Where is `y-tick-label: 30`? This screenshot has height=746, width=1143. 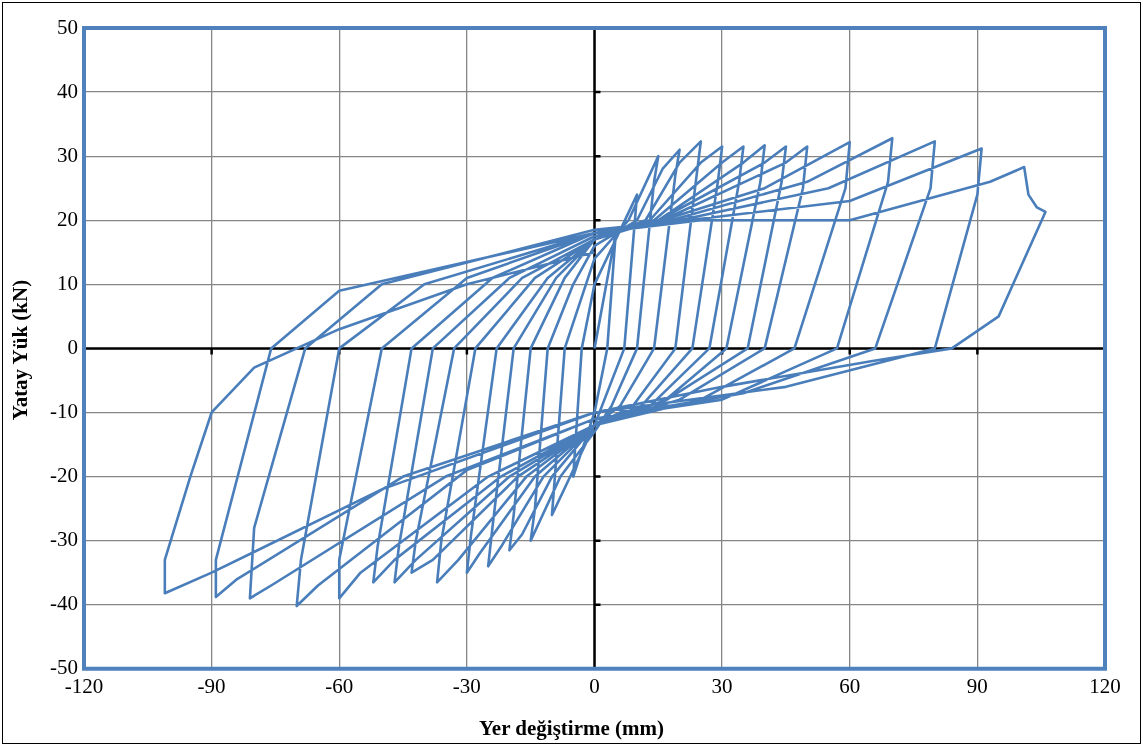 y-tick-label: 30 is located at coordinates (67, 154).